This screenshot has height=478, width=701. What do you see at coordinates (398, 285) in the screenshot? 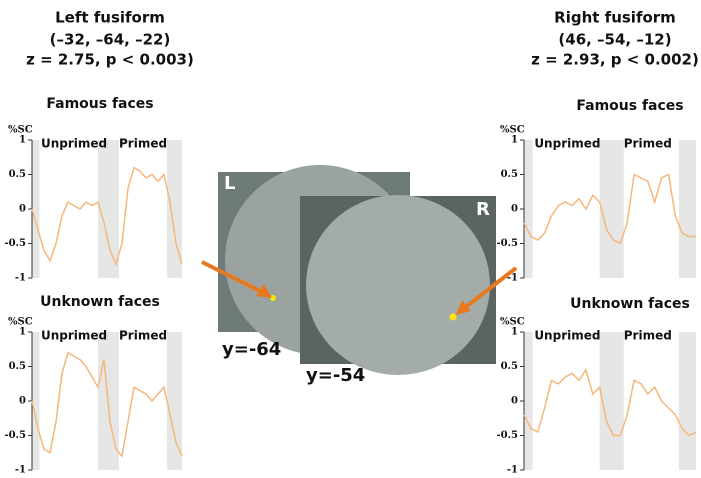
I see `brain` at bounding box center [398, 285].